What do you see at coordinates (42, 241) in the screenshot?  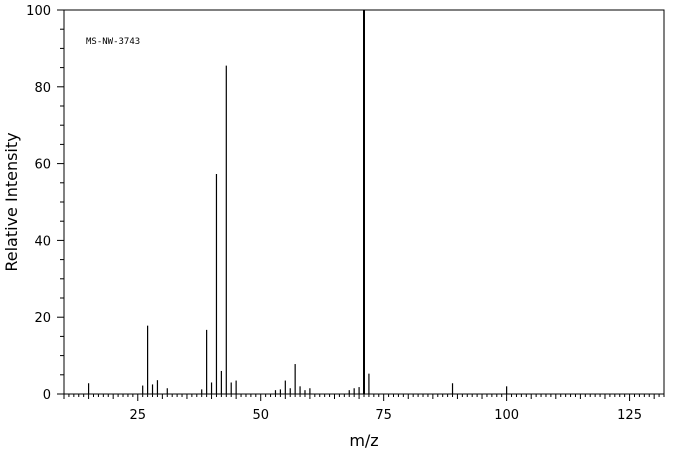 I see `y-tick-label: 40` at bounding box center [42, 241].